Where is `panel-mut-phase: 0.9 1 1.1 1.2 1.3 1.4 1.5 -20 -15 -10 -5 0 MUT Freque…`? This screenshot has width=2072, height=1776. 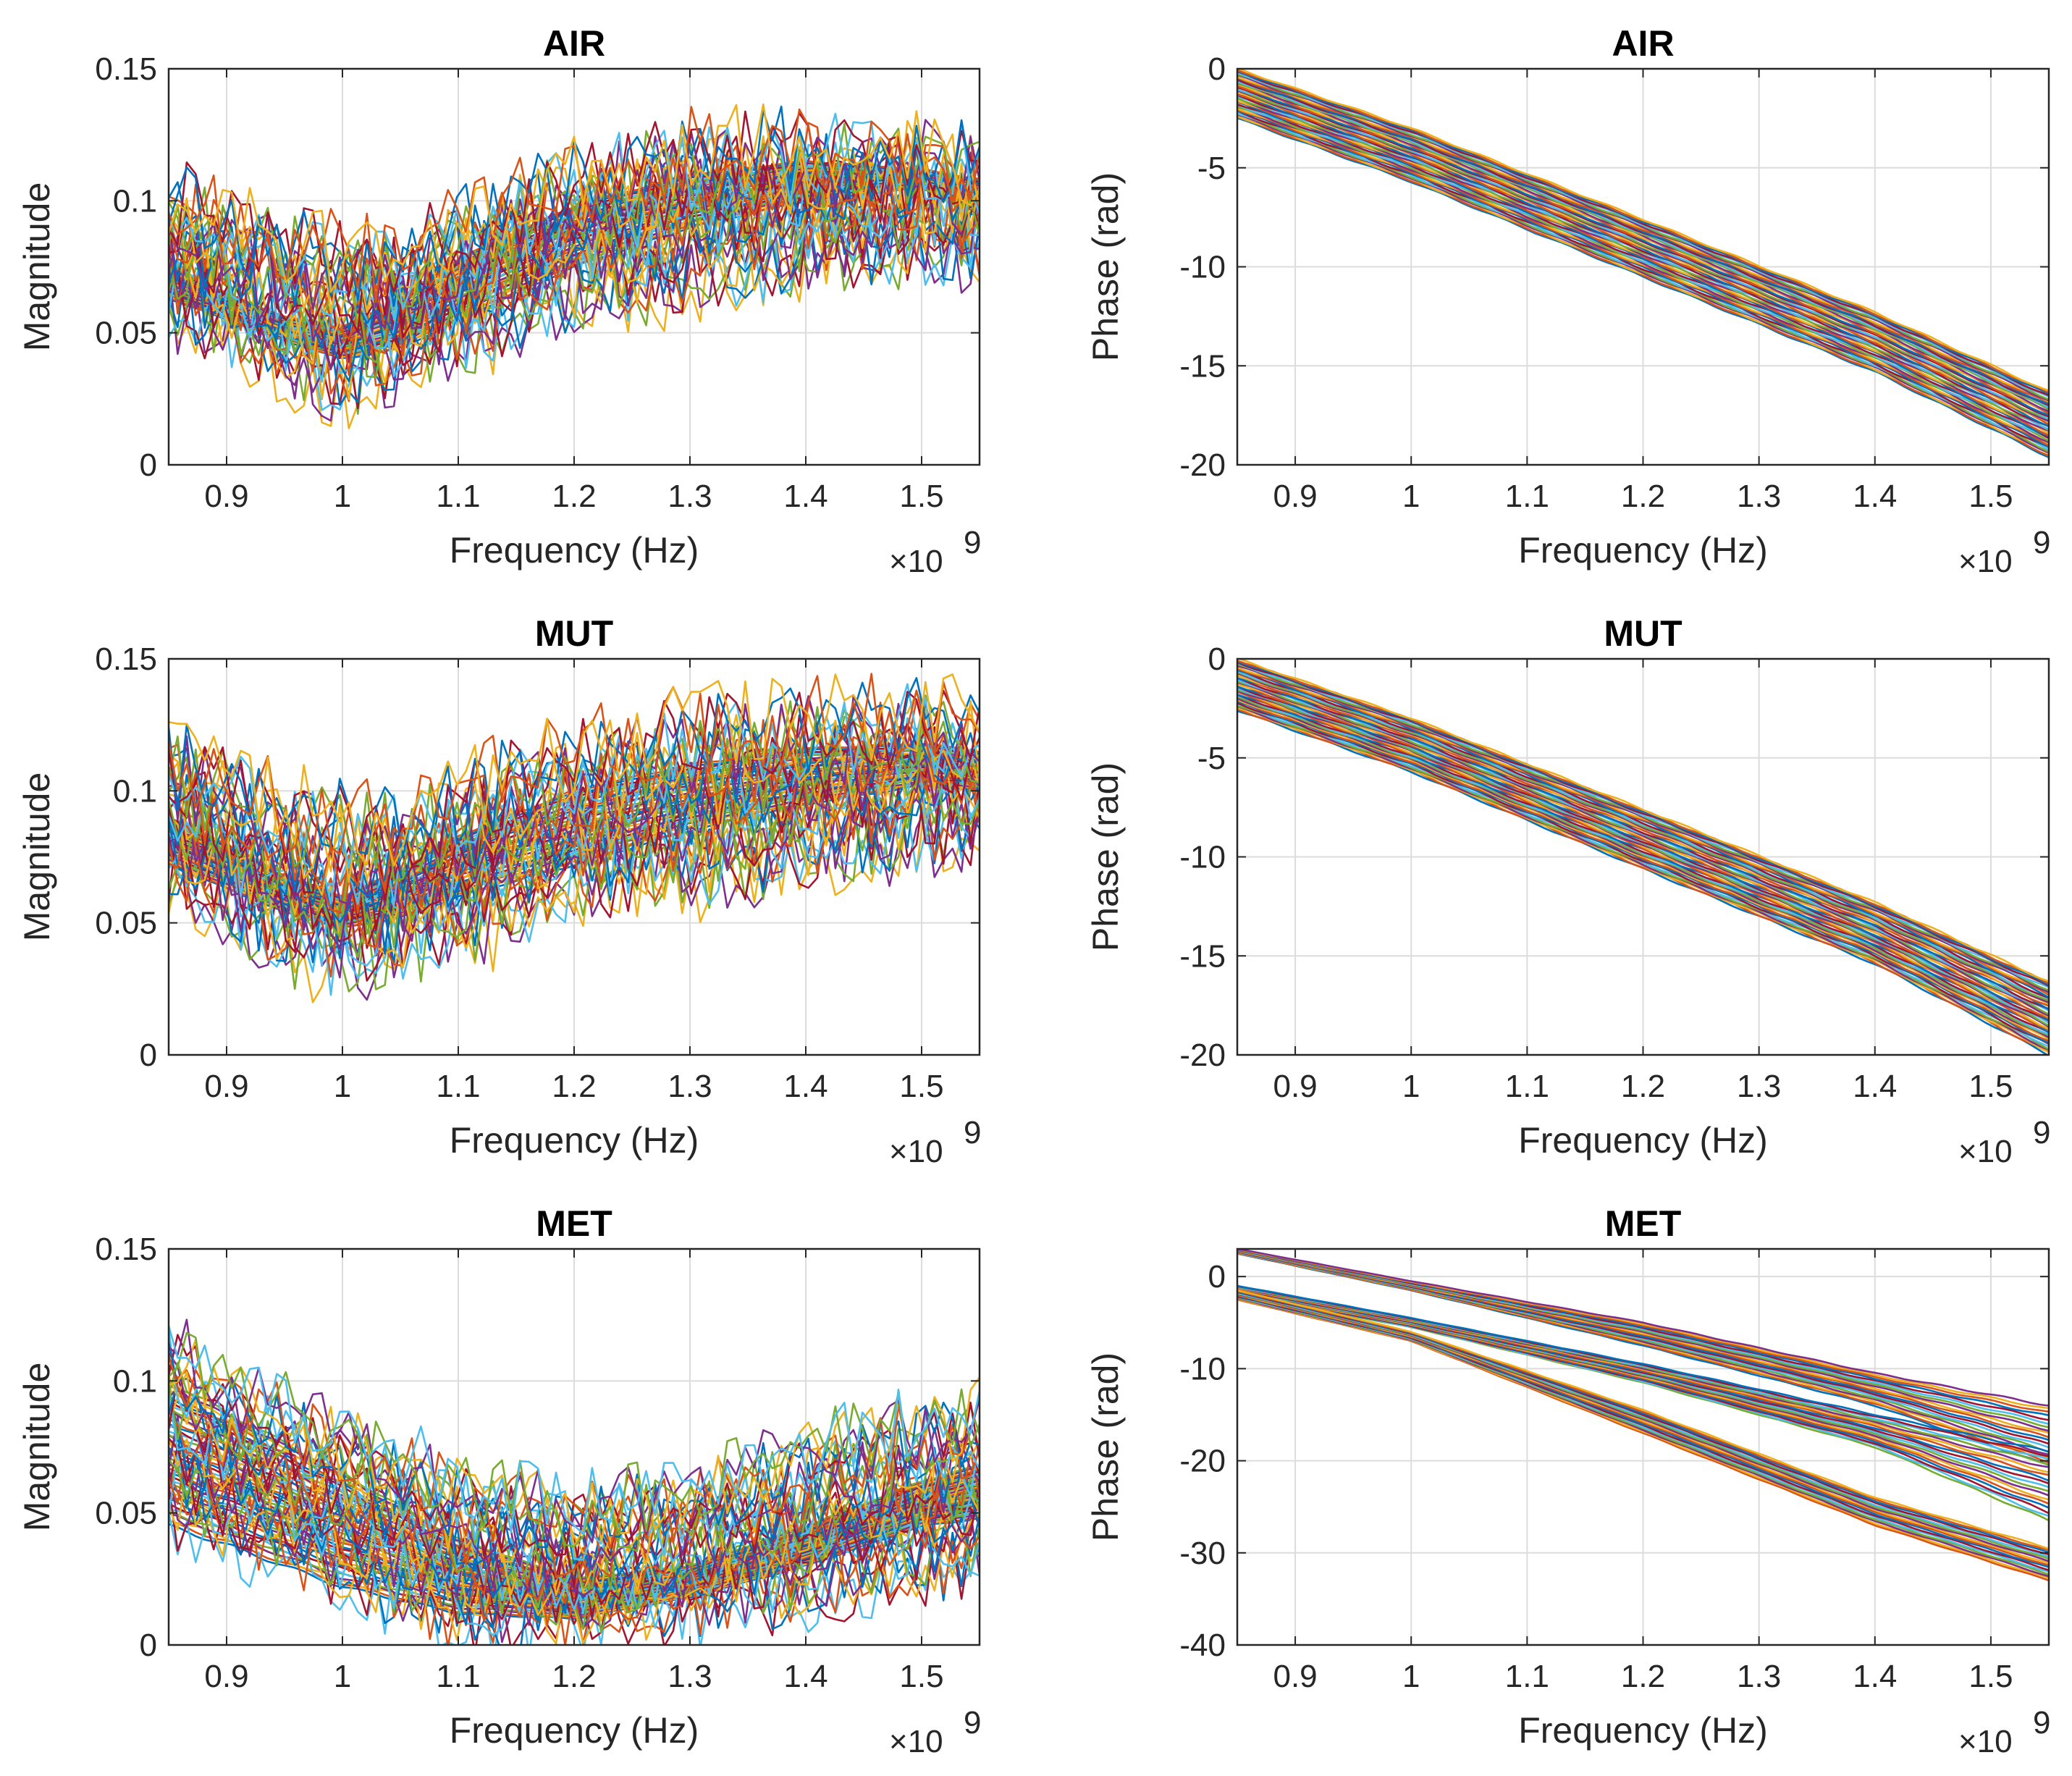 panel-mut-phase: 0.9 1 1.1 1.2 1.3 1.4 1.5 -20 -15 -10 -5 0 MUT Freque… is located at coordinates (1567, 891).